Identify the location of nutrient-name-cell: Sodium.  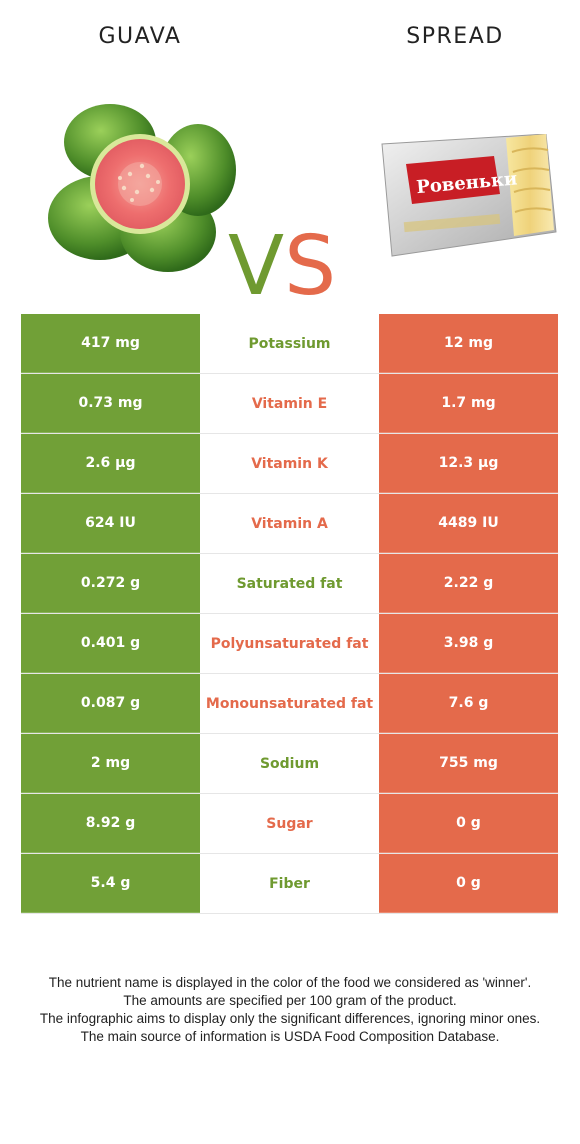
(289, 763).